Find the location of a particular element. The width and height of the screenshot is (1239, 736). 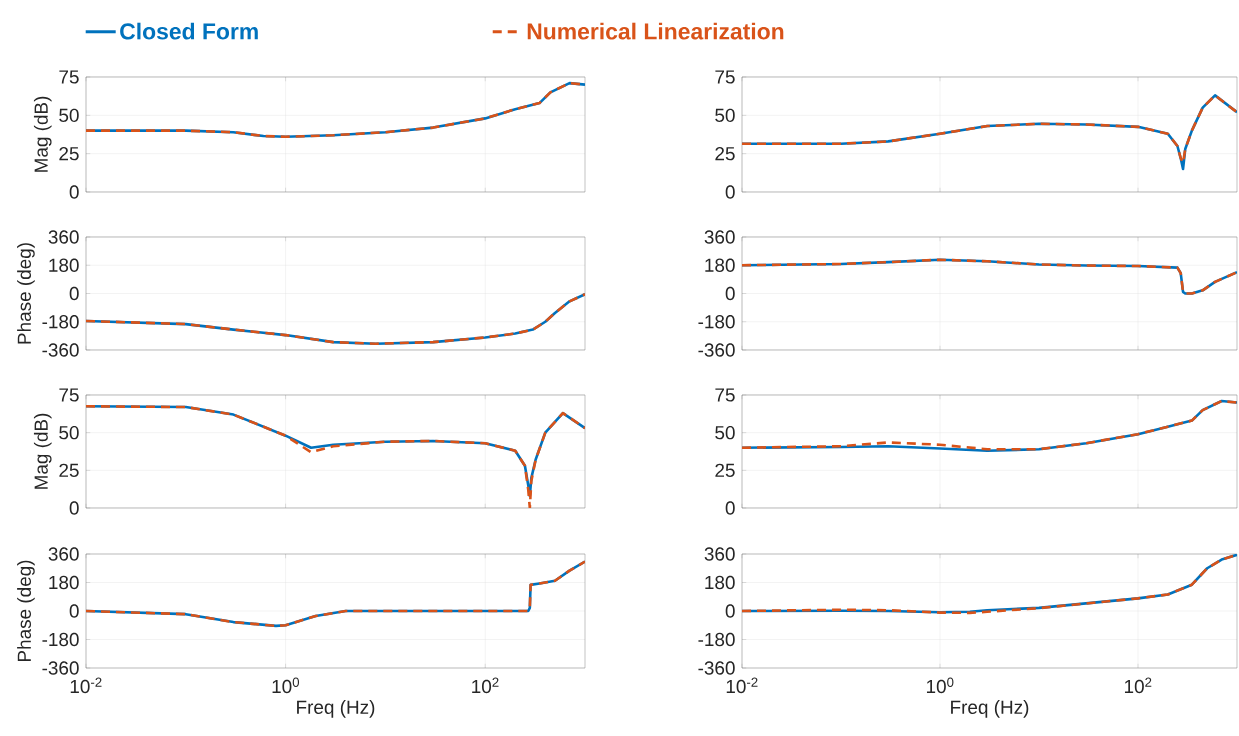

legend-label: Numerical Linearization is located at coordinates (655, 31).